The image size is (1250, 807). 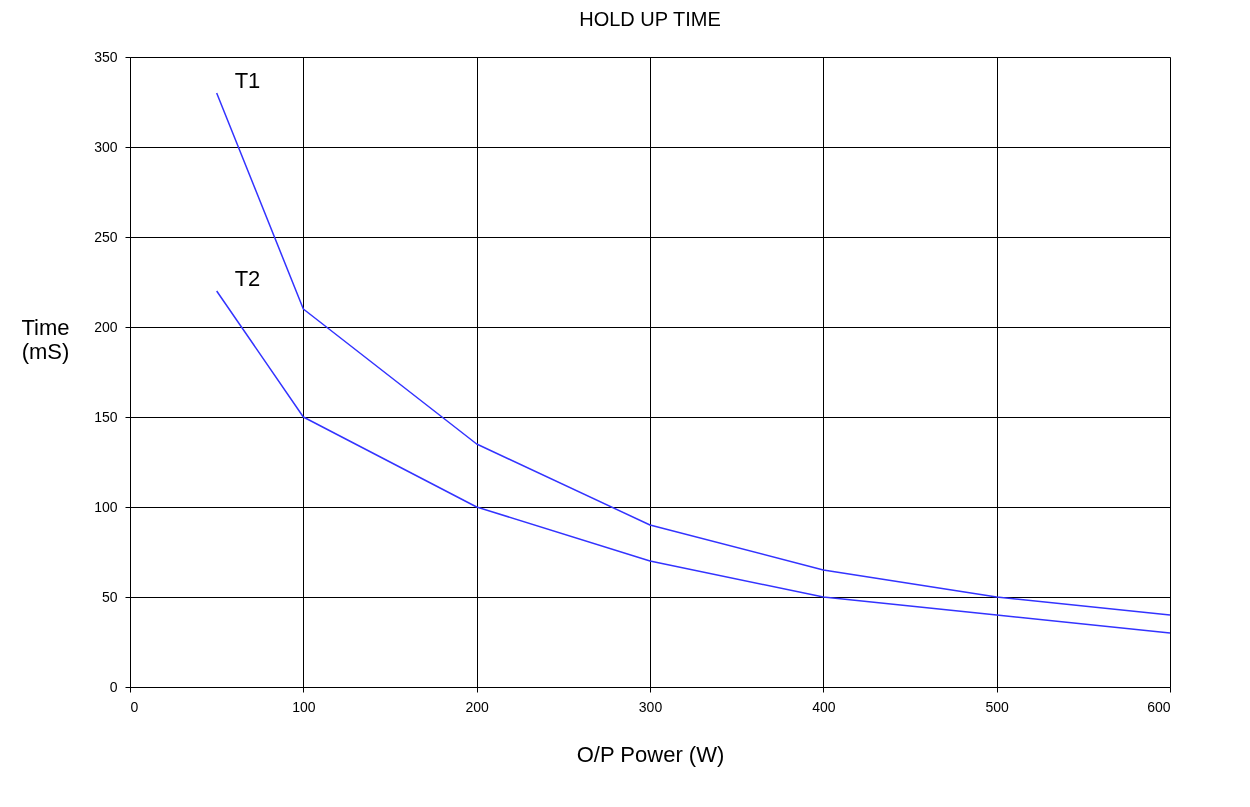 What do you see at coordinates (109, 596) in the screenshot?
I see `y-tick-label: 50` at bounding box center [109, 596].